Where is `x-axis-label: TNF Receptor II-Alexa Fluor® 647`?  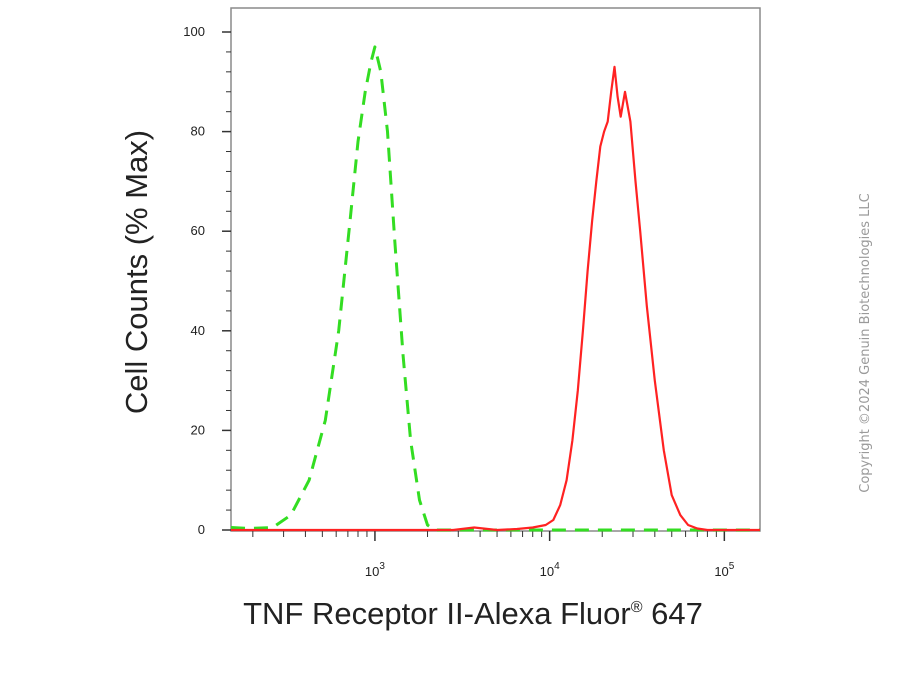
x-axis-label: TNF Receptor II-Alexa Fluor® 647 is located at coordinates (473, 613).